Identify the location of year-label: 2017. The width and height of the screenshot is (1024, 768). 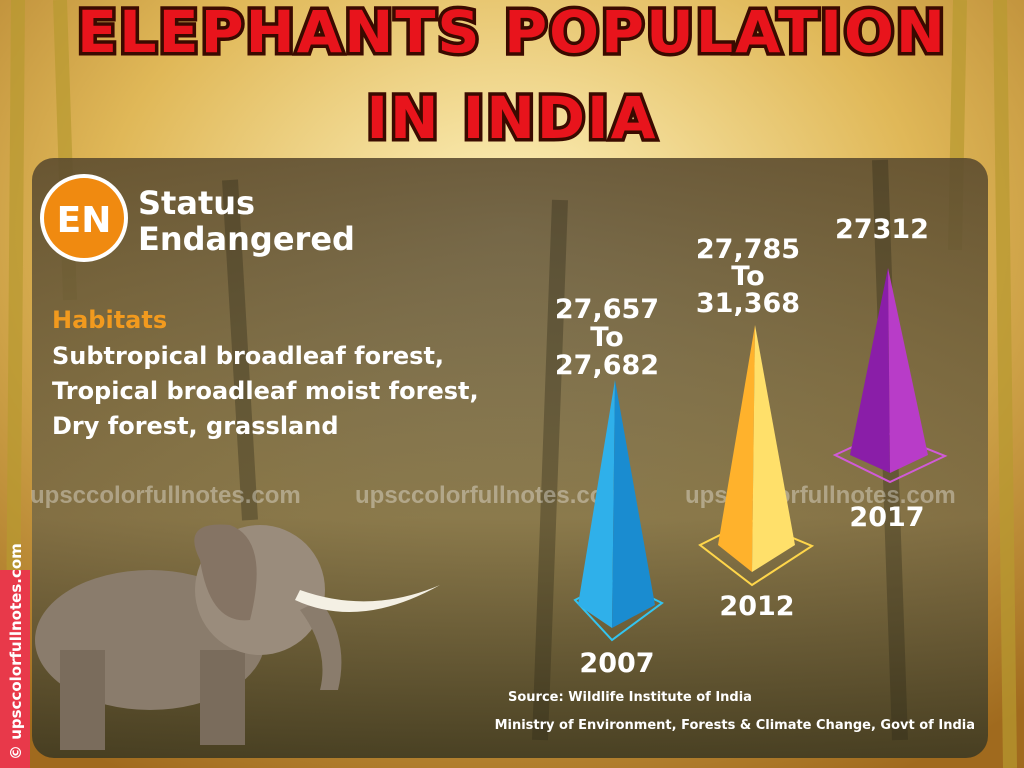
(886, 517).